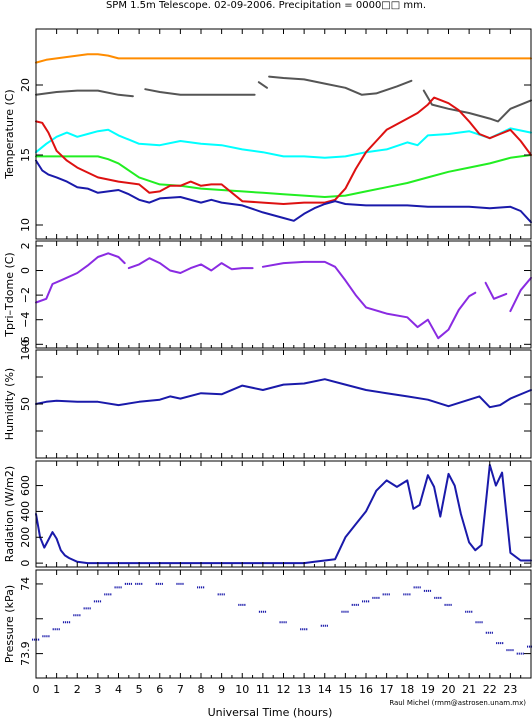 The image size is (532, 723). Describe the element at coordinates (457, 703) in the screenshot. I see `credit-text: Raul Michel (rmm@astrosen.unam.mx)` at that location.